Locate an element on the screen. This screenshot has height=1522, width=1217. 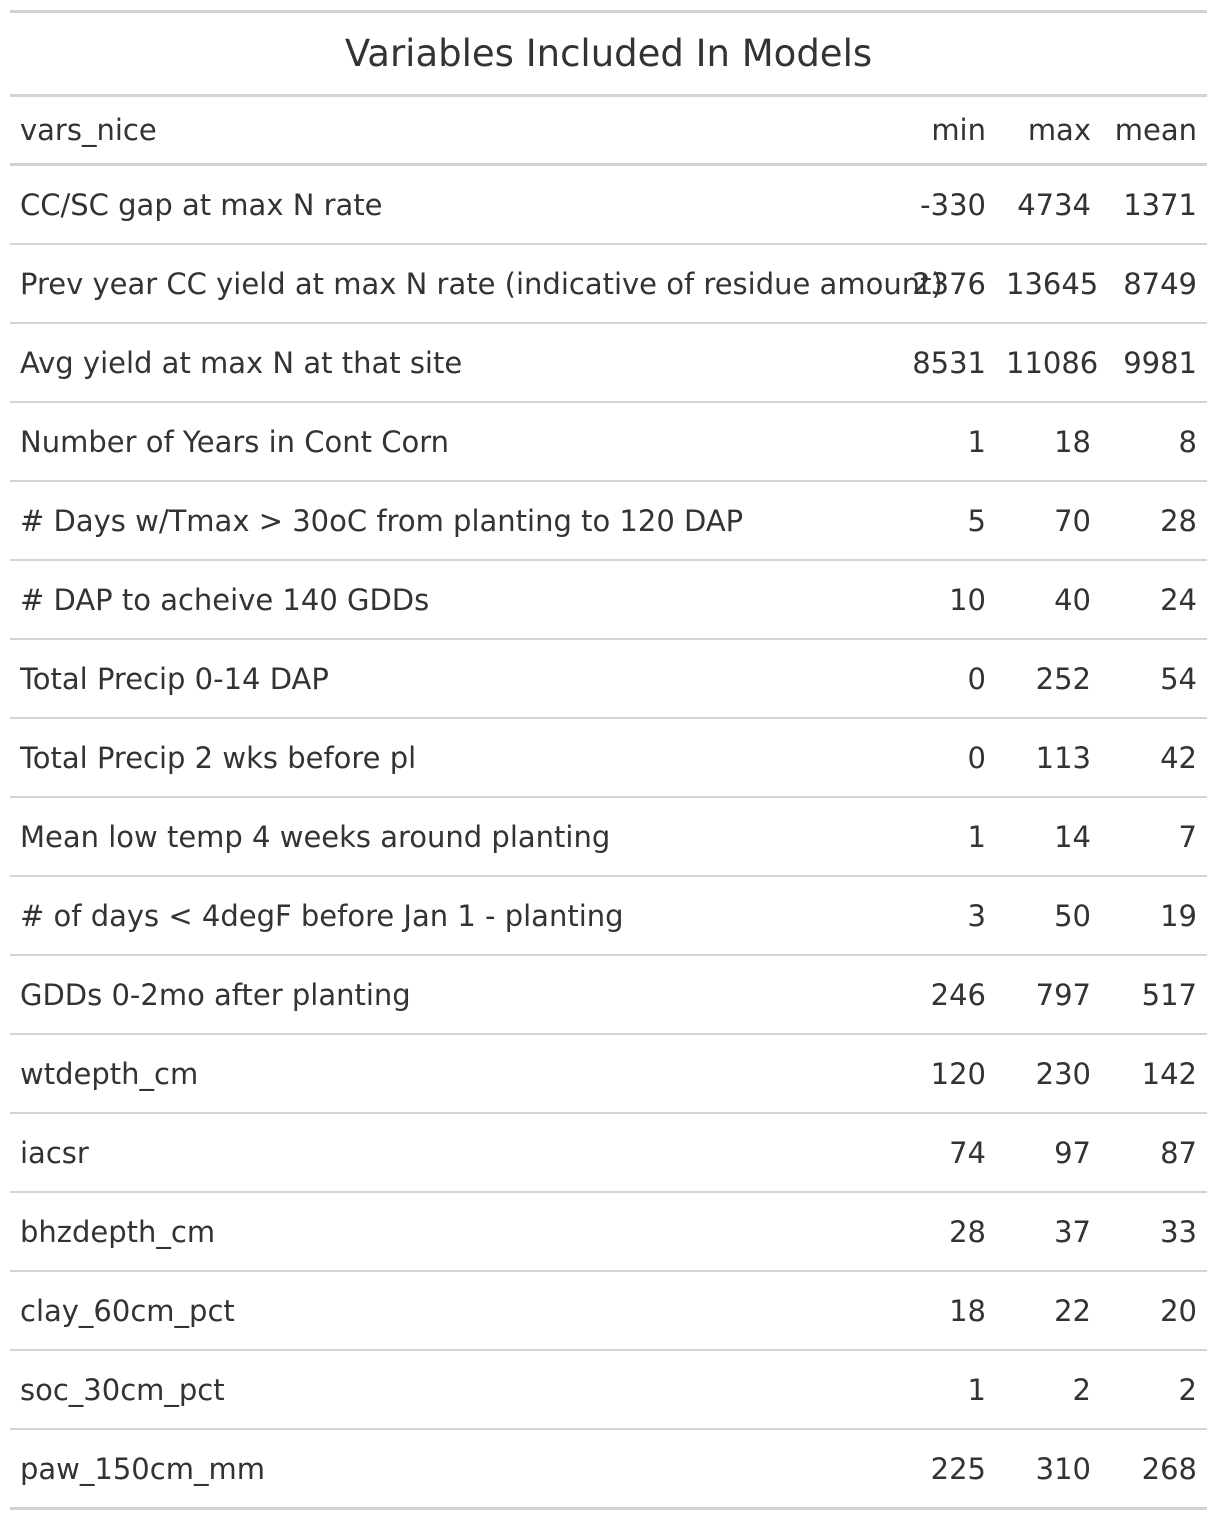
table-row: CC/SC gap at max N rate -330 4734 1371 is located at coordinates (608, 204).